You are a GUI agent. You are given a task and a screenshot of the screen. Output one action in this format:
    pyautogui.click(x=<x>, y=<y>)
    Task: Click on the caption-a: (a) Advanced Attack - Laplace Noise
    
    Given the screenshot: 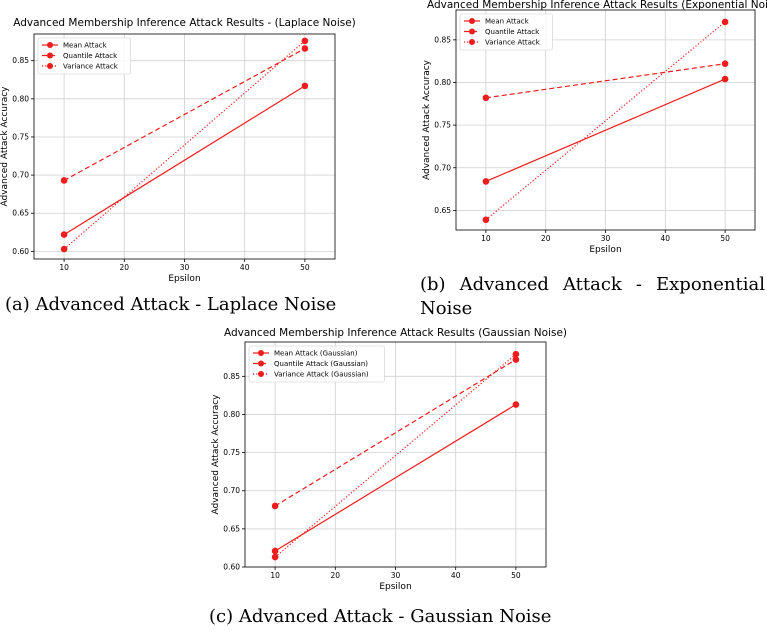 What is the action you would take?
    pyautogui.click(x=171, y=304)
    